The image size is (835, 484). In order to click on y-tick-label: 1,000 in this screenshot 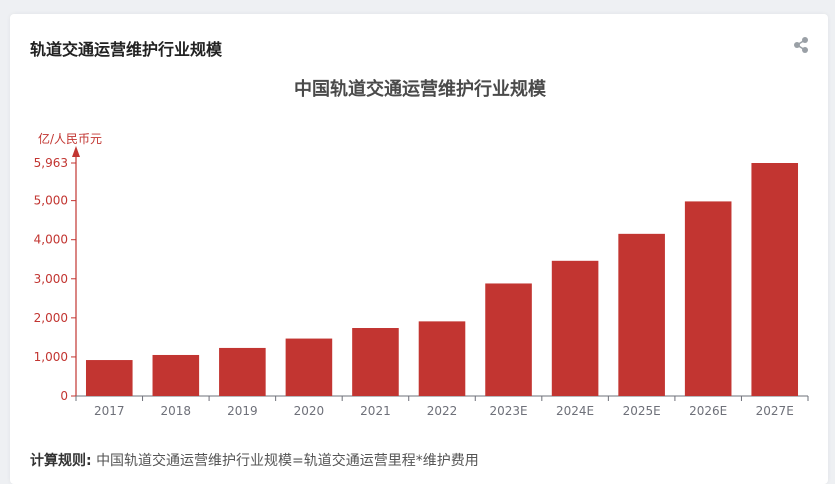, I will do `click(51, 357)`.